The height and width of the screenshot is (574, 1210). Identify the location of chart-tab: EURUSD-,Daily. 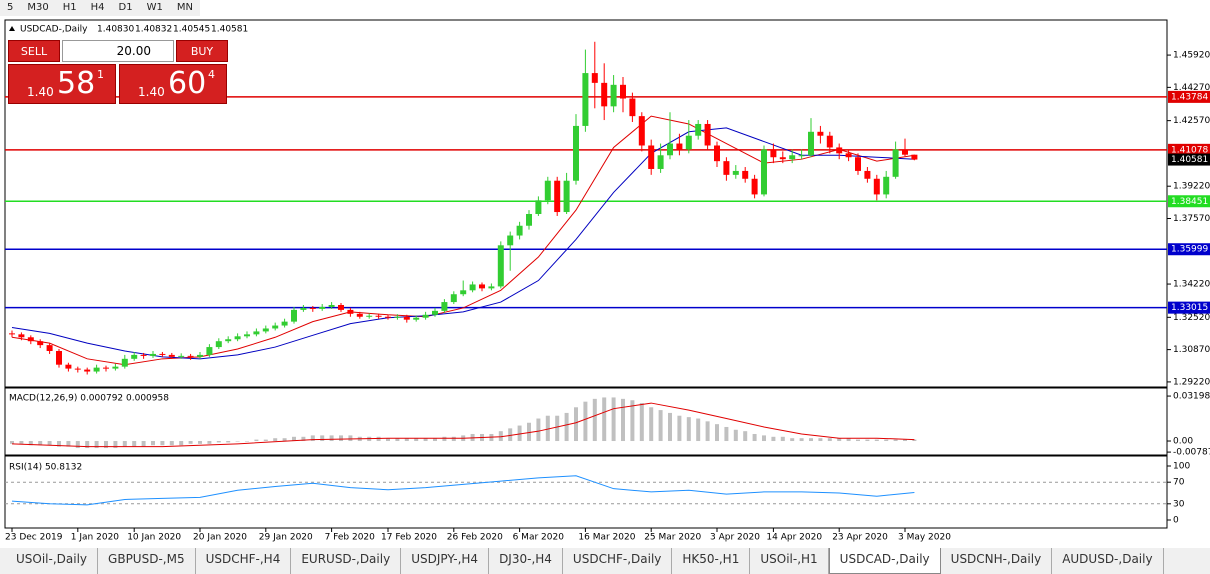
(346, 561).